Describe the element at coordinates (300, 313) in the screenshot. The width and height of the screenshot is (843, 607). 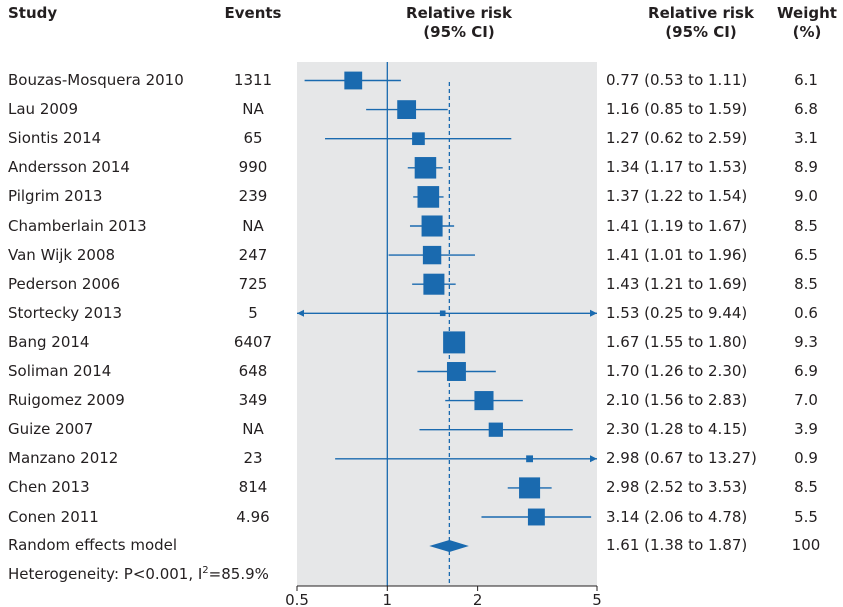
I see `ci-arrow-left` at that location.